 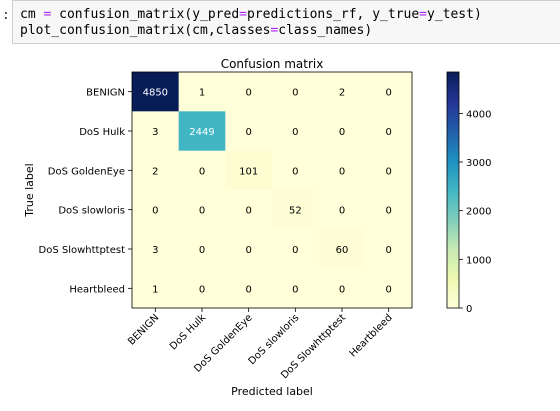 I want to click on y-tick-label: DoS Slowhttptest, so click(x=82, y=250).